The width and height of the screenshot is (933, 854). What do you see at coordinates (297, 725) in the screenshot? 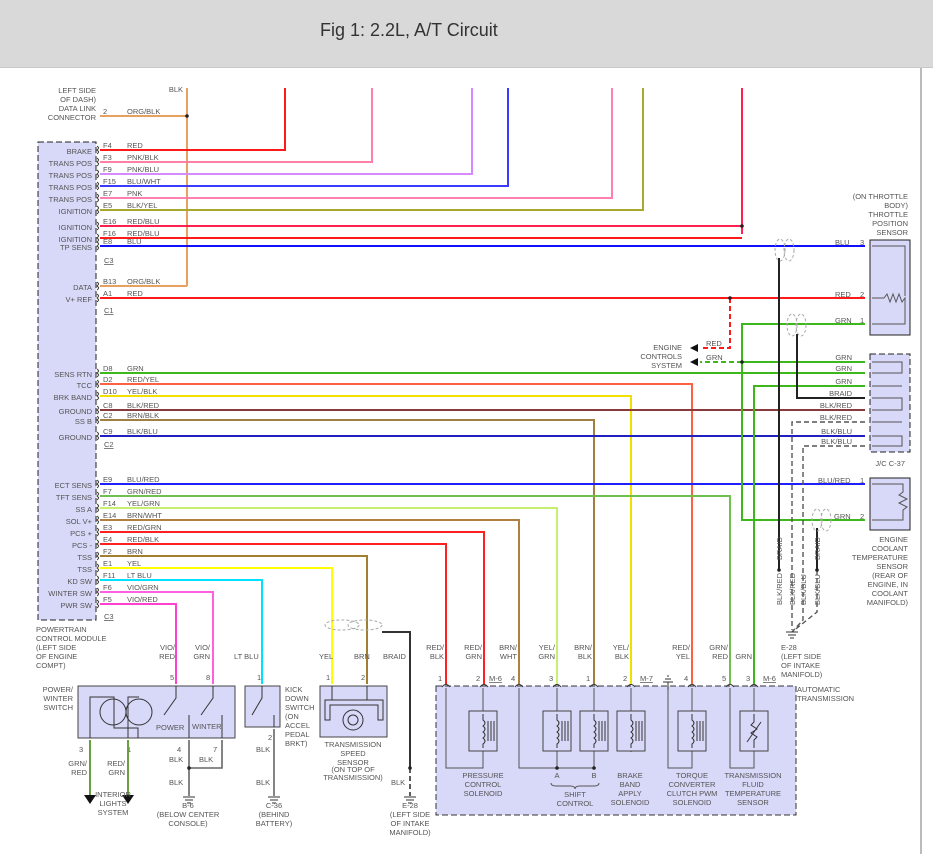
I see `kickdown-name-line: ACCEL` at bounding box center [297, 725].